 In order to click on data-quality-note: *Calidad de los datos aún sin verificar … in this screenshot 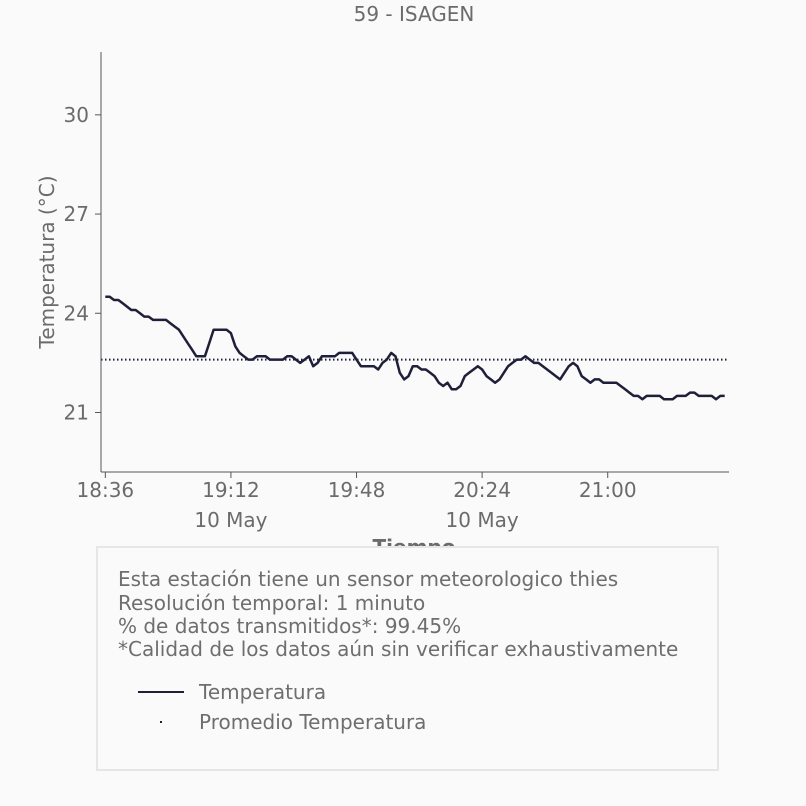, I will do `click(398, 649)`.